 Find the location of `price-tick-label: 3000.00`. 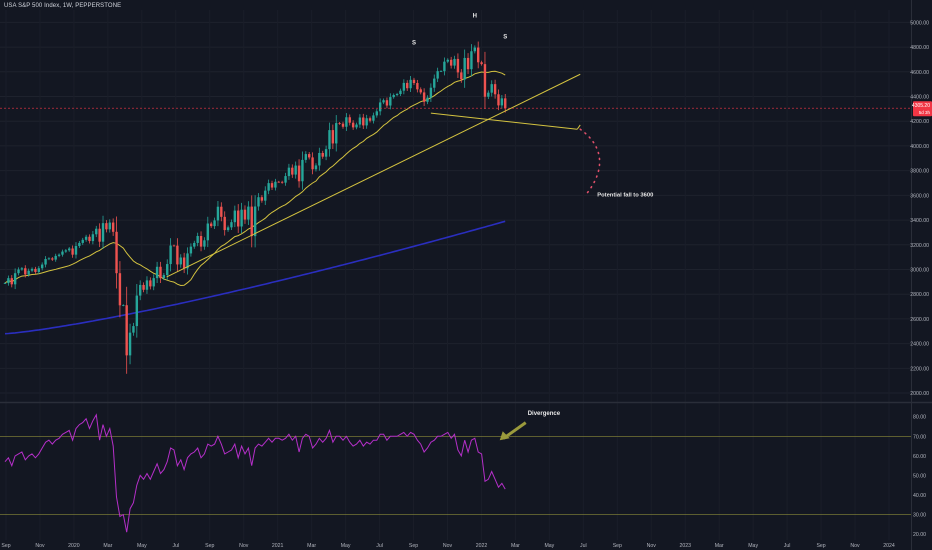

price-tick-label: 3000.00 is located at coordinates (919, 270).